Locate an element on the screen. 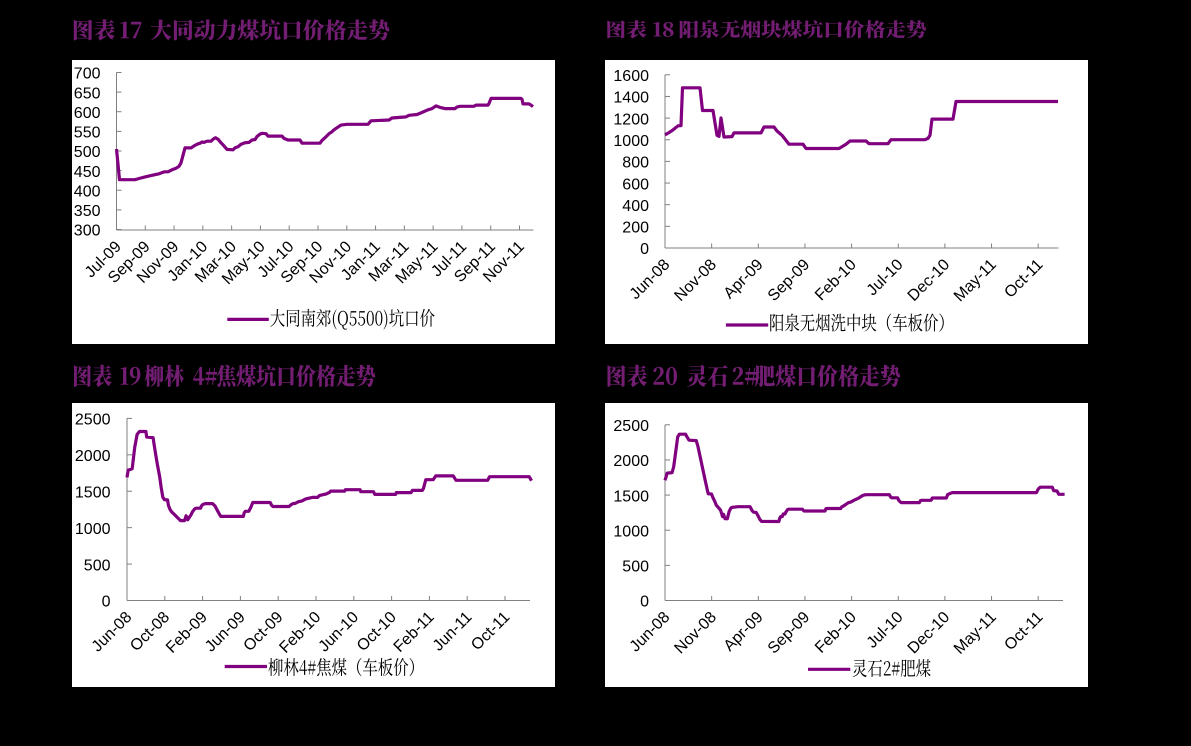 The height and width of the screenshot is (746, 1191). svg-text: 650 is located at coordinates (87, 93).